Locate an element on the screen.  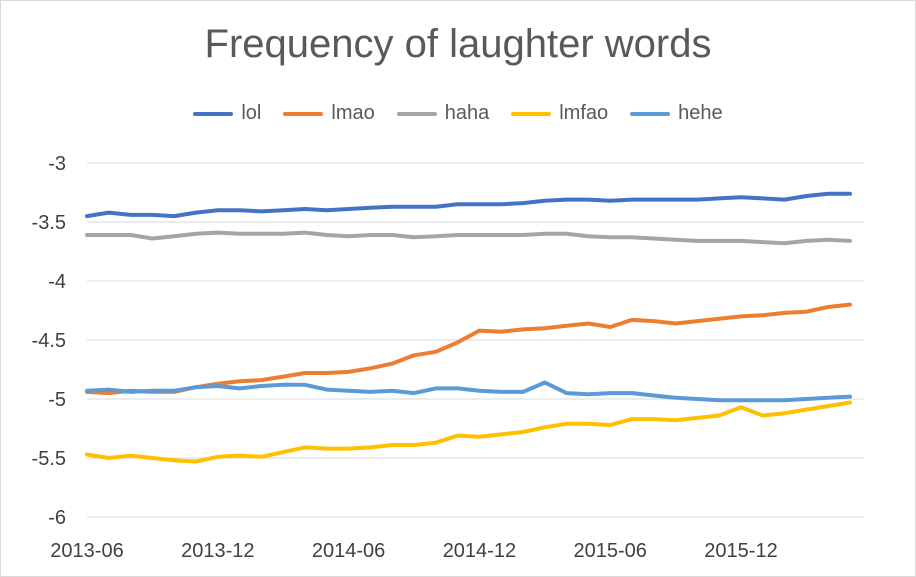
x-tick-label: 2014-12 is located at coordinates (479, 551).